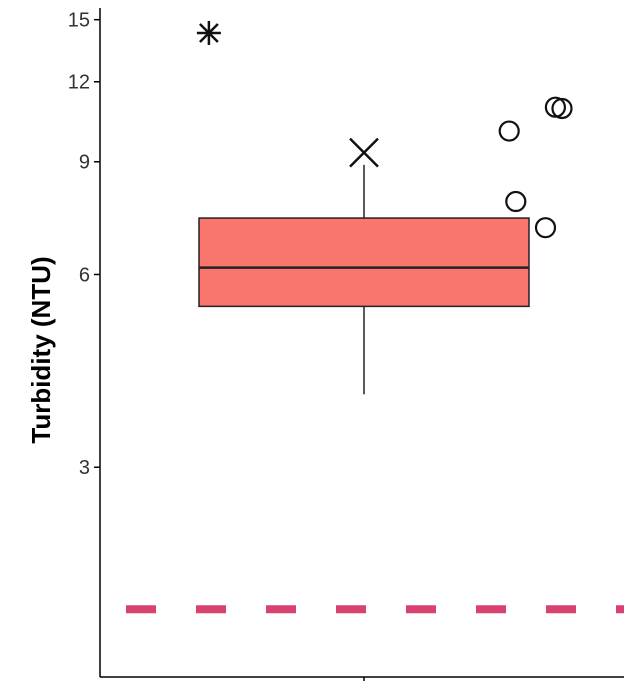 The width and height of the screenshot is (624, 681). What do you see at coordinates (84, 275) in the screenshot?
I see `y-tick-label-6: 6` at bounding box center [84, 275].